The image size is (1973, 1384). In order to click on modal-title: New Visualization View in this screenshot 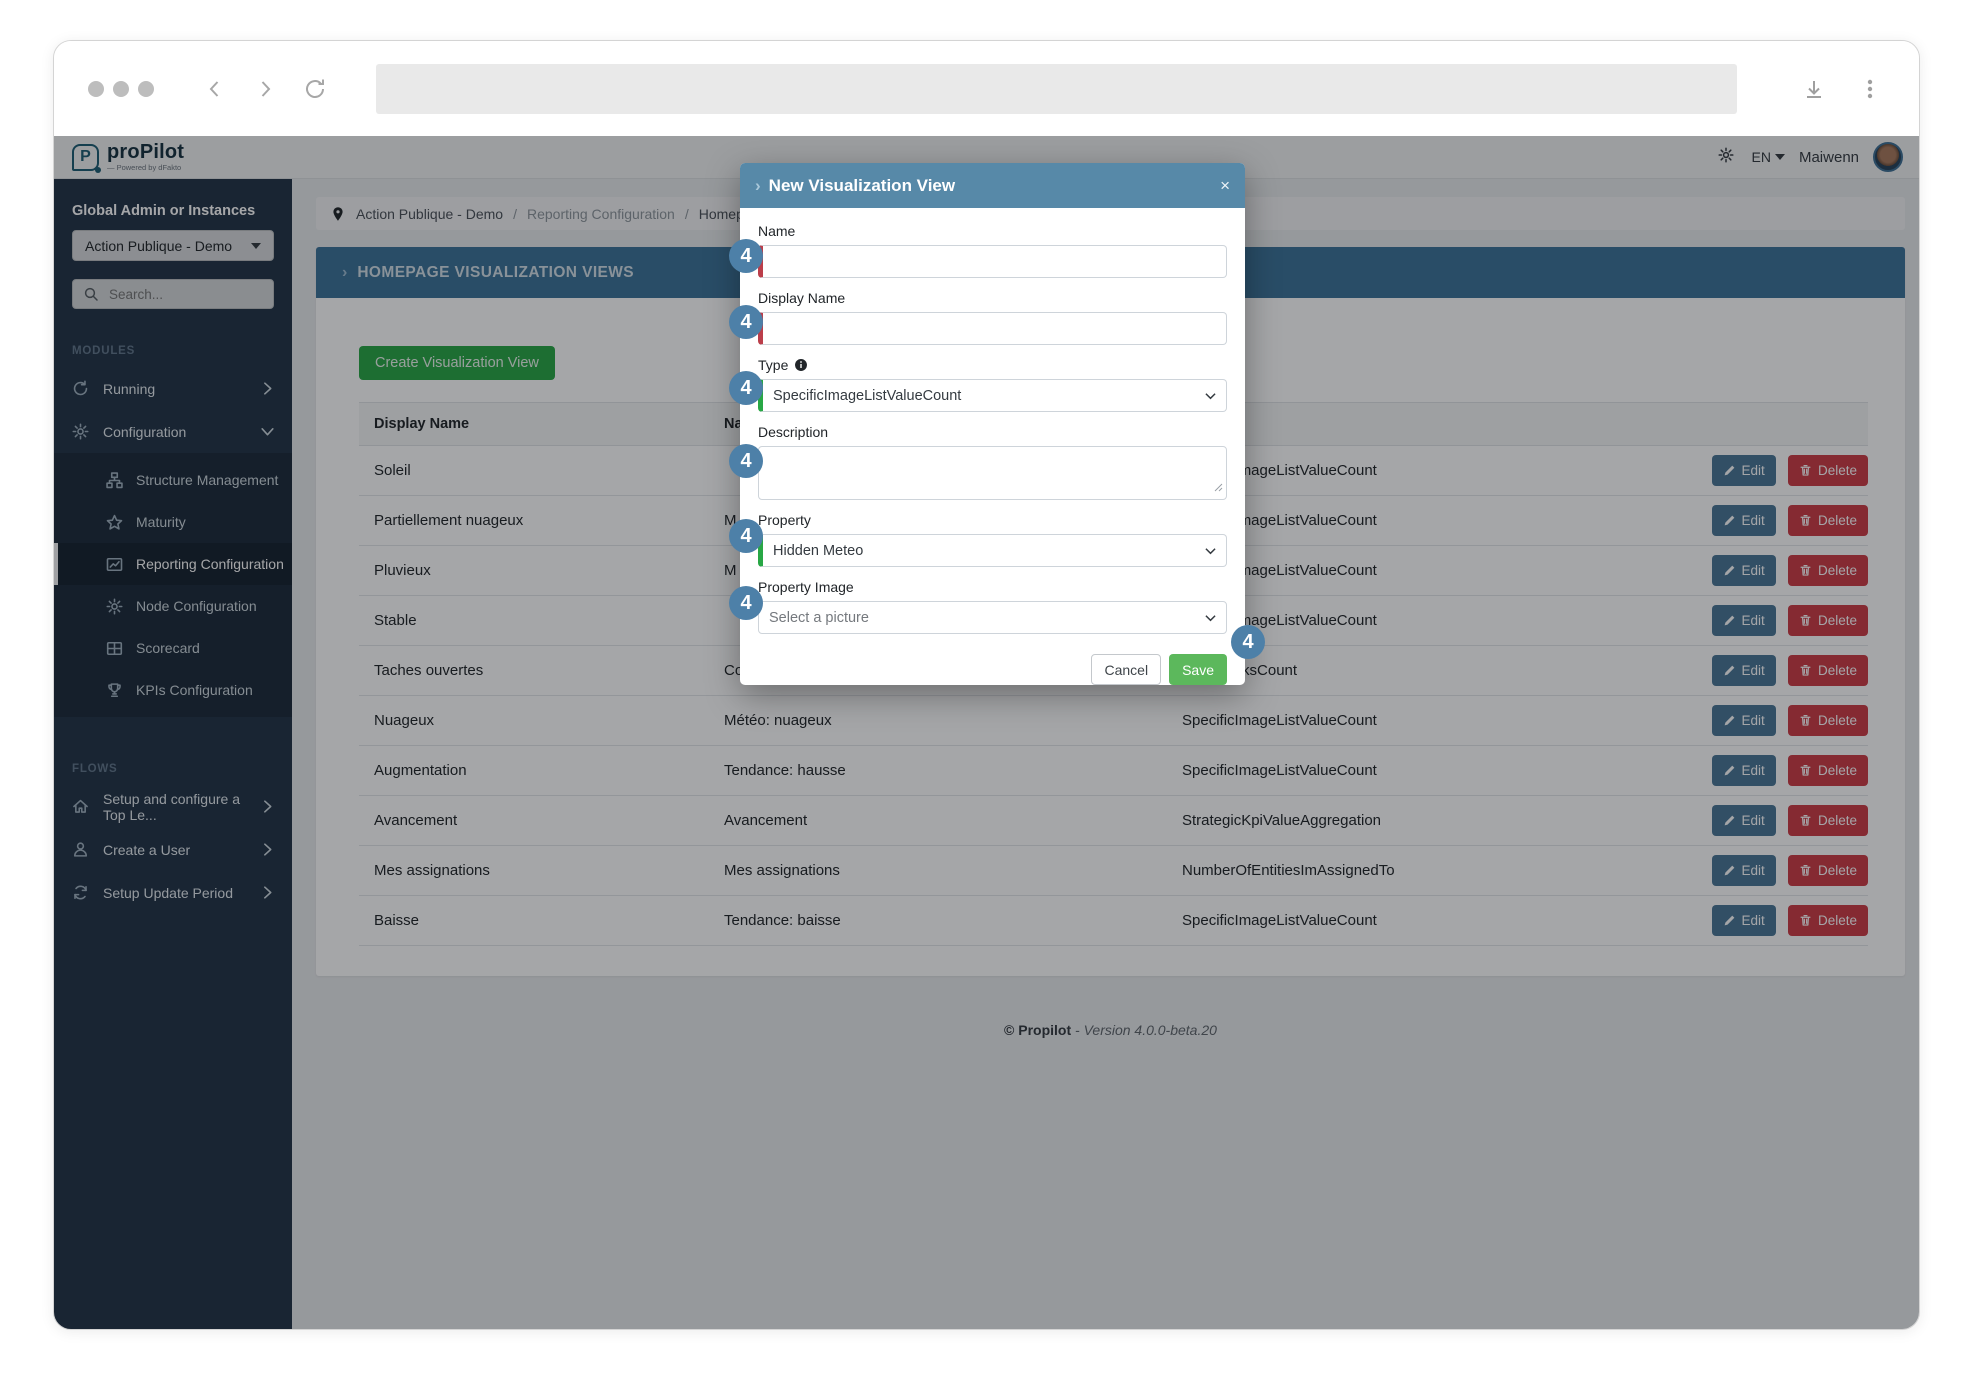, I will do `click(862, 185)`.